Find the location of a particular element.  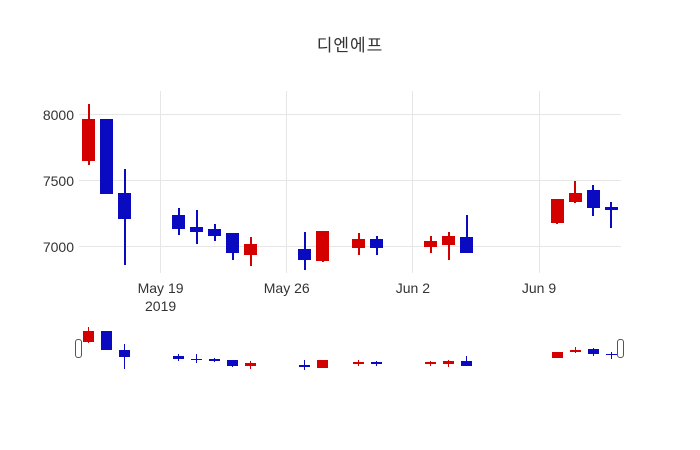

chart-title: 디엔에프 is located at coordinates (350, 45).